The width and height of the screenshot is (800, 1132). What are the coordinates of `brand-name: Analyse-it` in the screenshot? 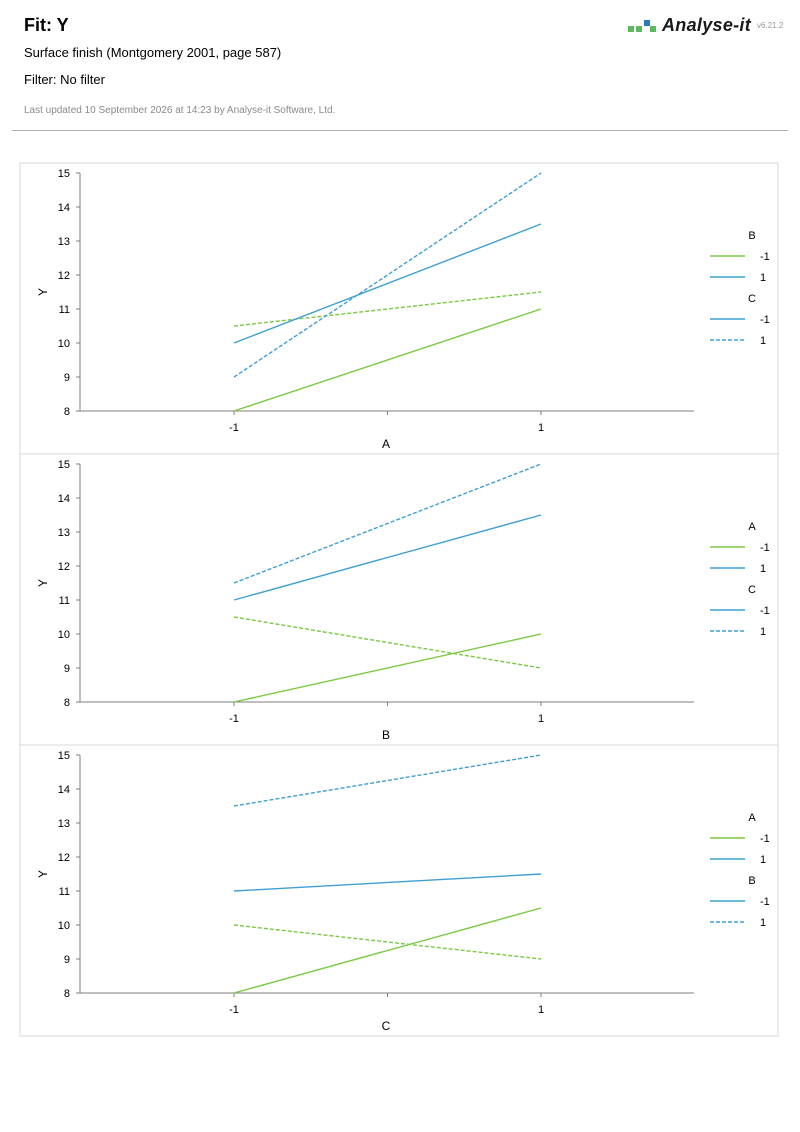 It's located at (707, 24).